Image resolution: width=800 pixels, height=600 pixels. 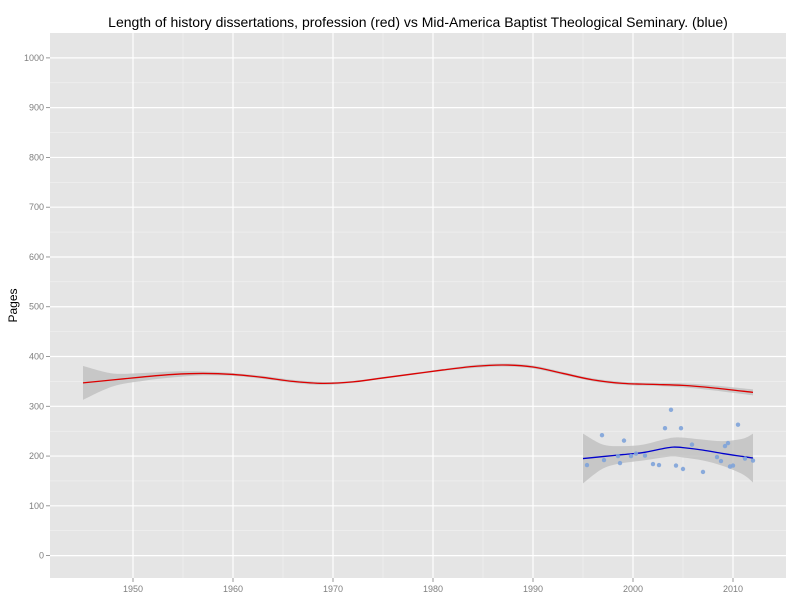 I want to click on x-tick-label: 1960, so click(x=233, y=589).